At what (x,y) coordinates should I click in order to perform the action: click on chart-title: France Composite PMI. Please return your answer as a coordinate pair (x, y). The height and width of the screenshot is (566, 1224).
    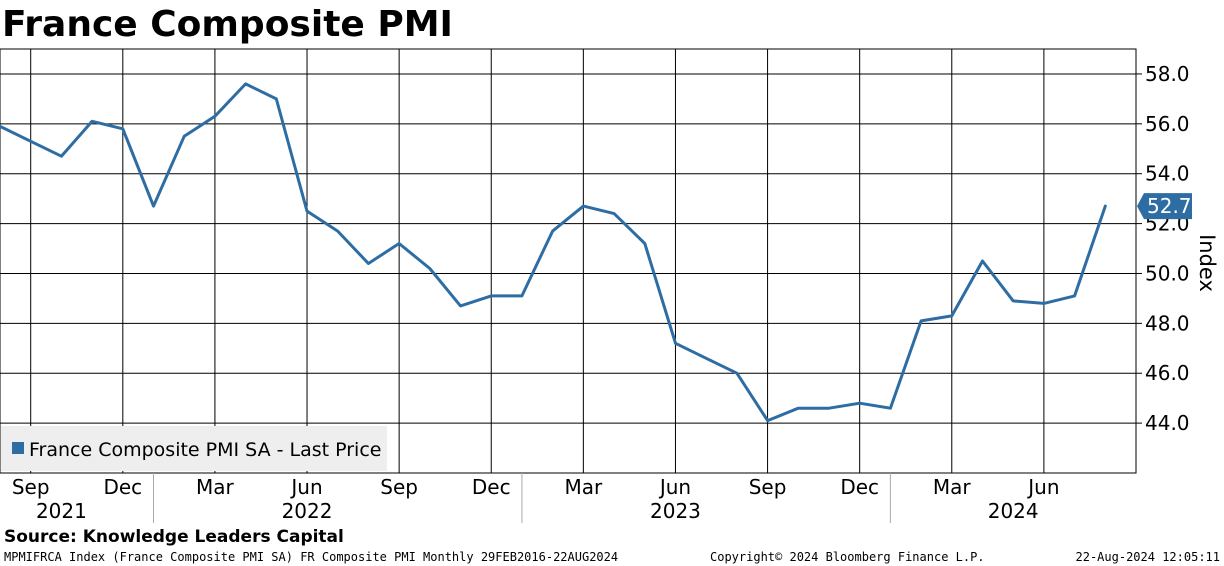
    Looking at the image, I should click on (227, 24).